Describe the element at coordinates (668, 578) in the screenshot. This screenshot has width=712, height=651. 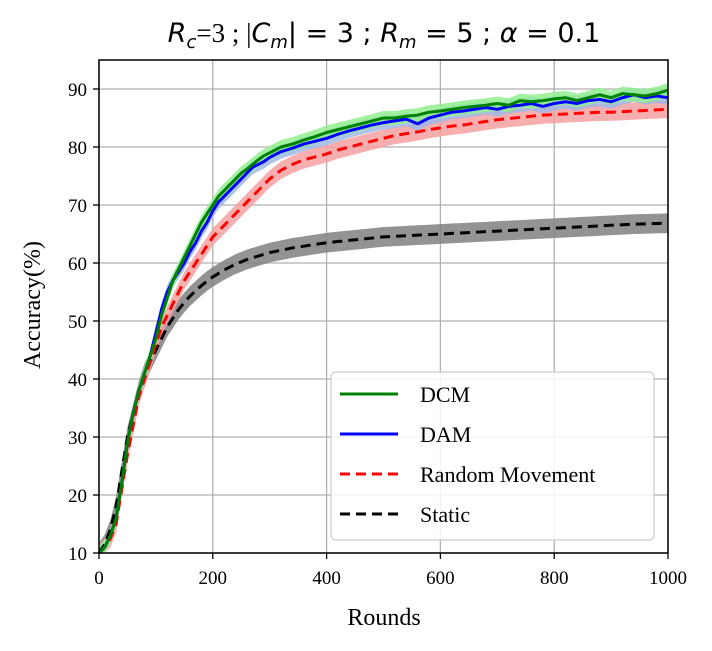
I see `x-tick-label: 1000` at that location.